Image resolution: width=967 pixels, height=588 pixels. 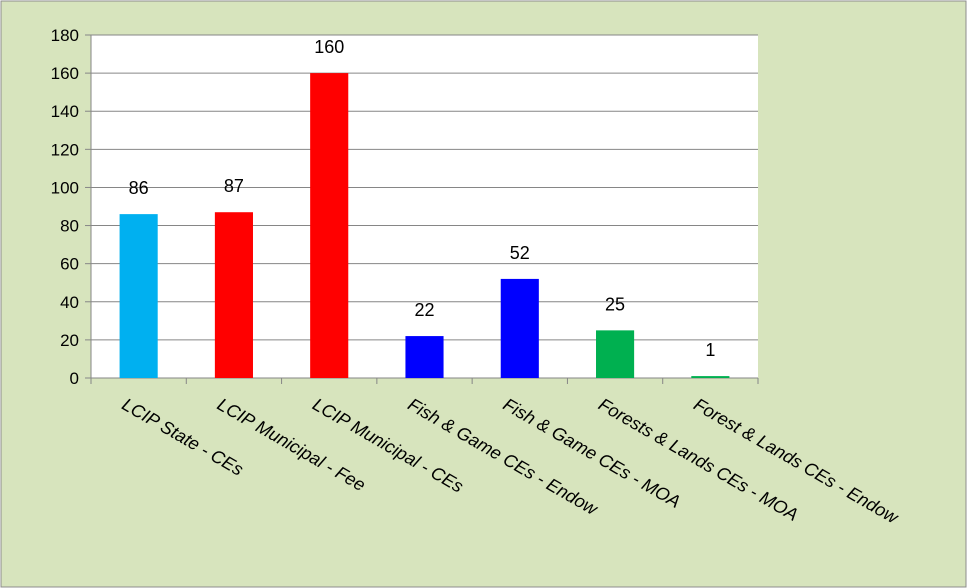 What do you see at coordinates (615, 304) in the screenshot?
I see `data-label: 25` at bounding box center [615, 304].